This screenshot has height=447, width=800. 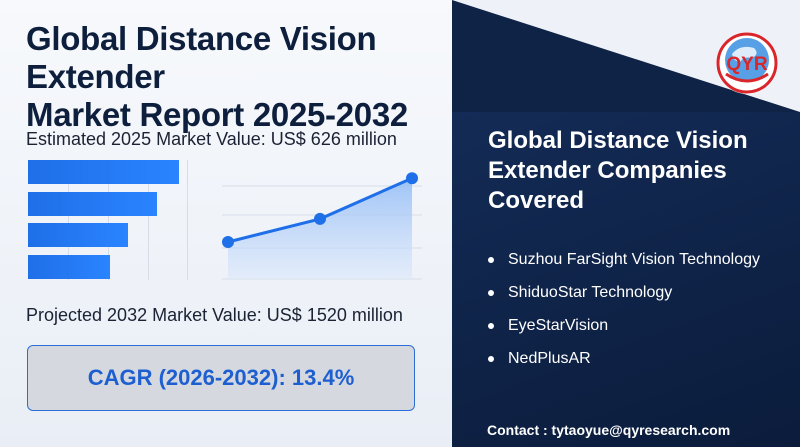 What do you see at coordinates (624, 332) in the screenshot?
I see `list-item: EyeStarVision` at bounding box center [624, 332].